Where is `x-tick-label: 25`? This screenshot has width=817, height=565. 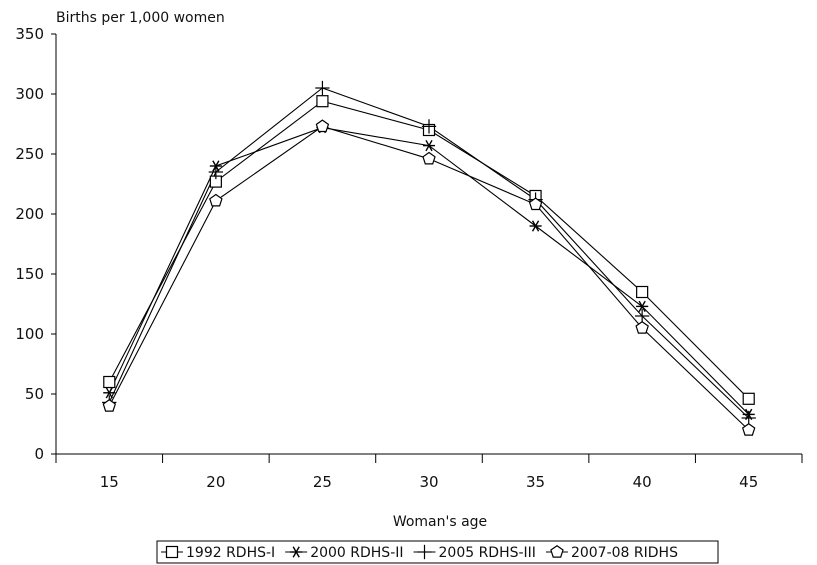
x-tick-label: 25 is located at coordinates (322, 482).